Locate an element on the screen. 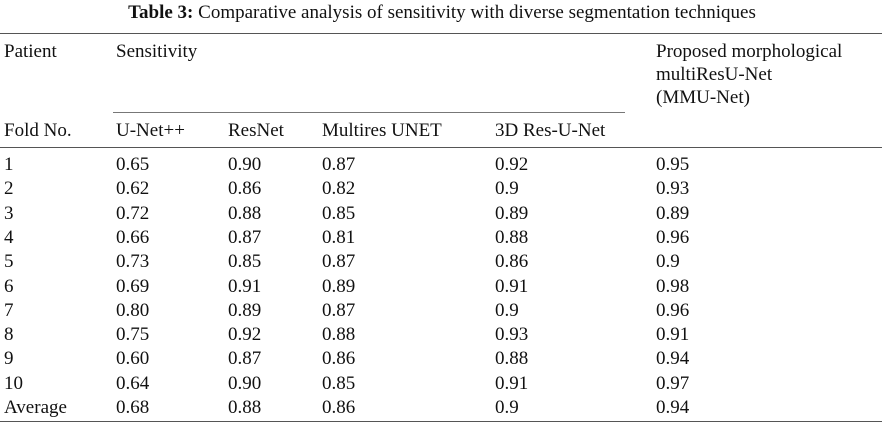 This screenshot has height=427, width=884. table-cell-fold-no: 8 is located at coordinates (9, 335).